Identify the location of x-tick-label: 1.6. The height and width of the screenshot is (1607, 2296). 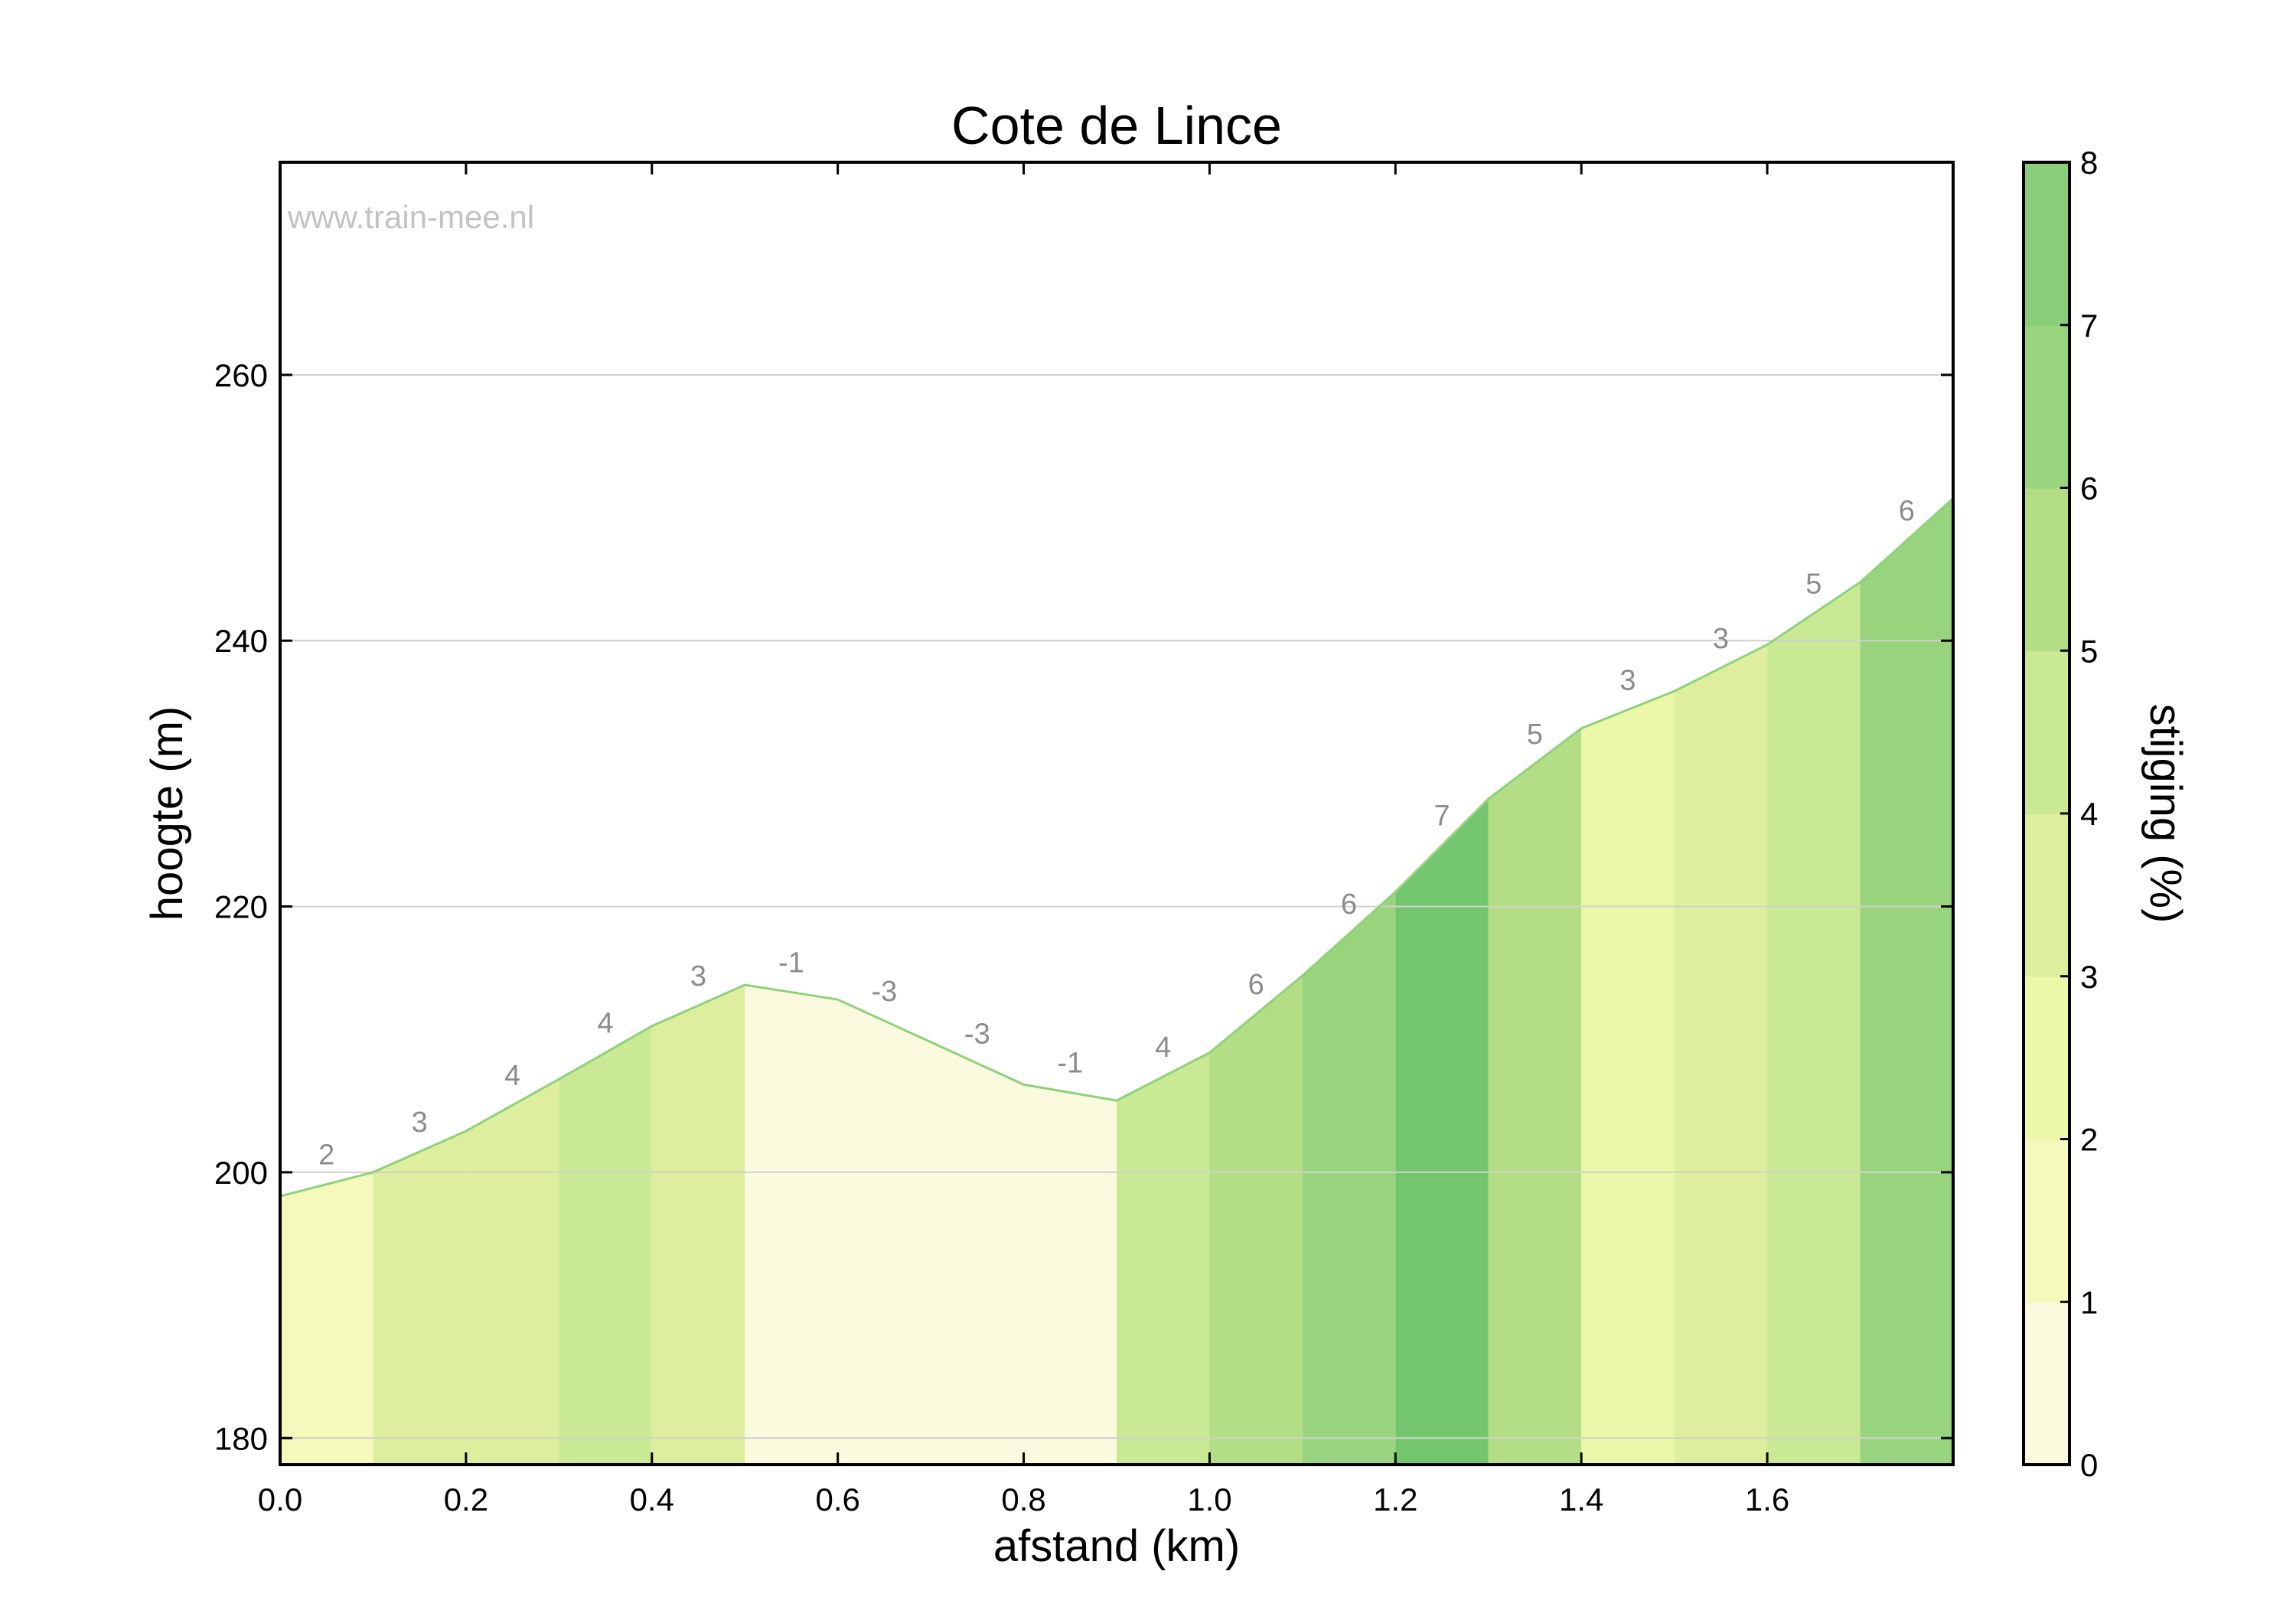
(1767, 1499).